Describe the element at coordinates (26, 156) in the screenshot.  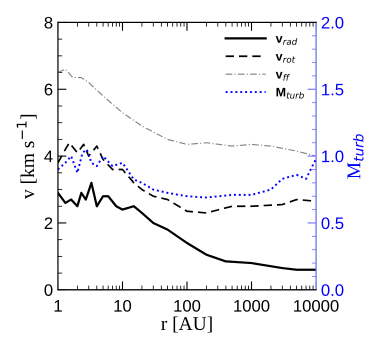
I see `y-axis-title: v [km s$^{−1}$]` at that location.